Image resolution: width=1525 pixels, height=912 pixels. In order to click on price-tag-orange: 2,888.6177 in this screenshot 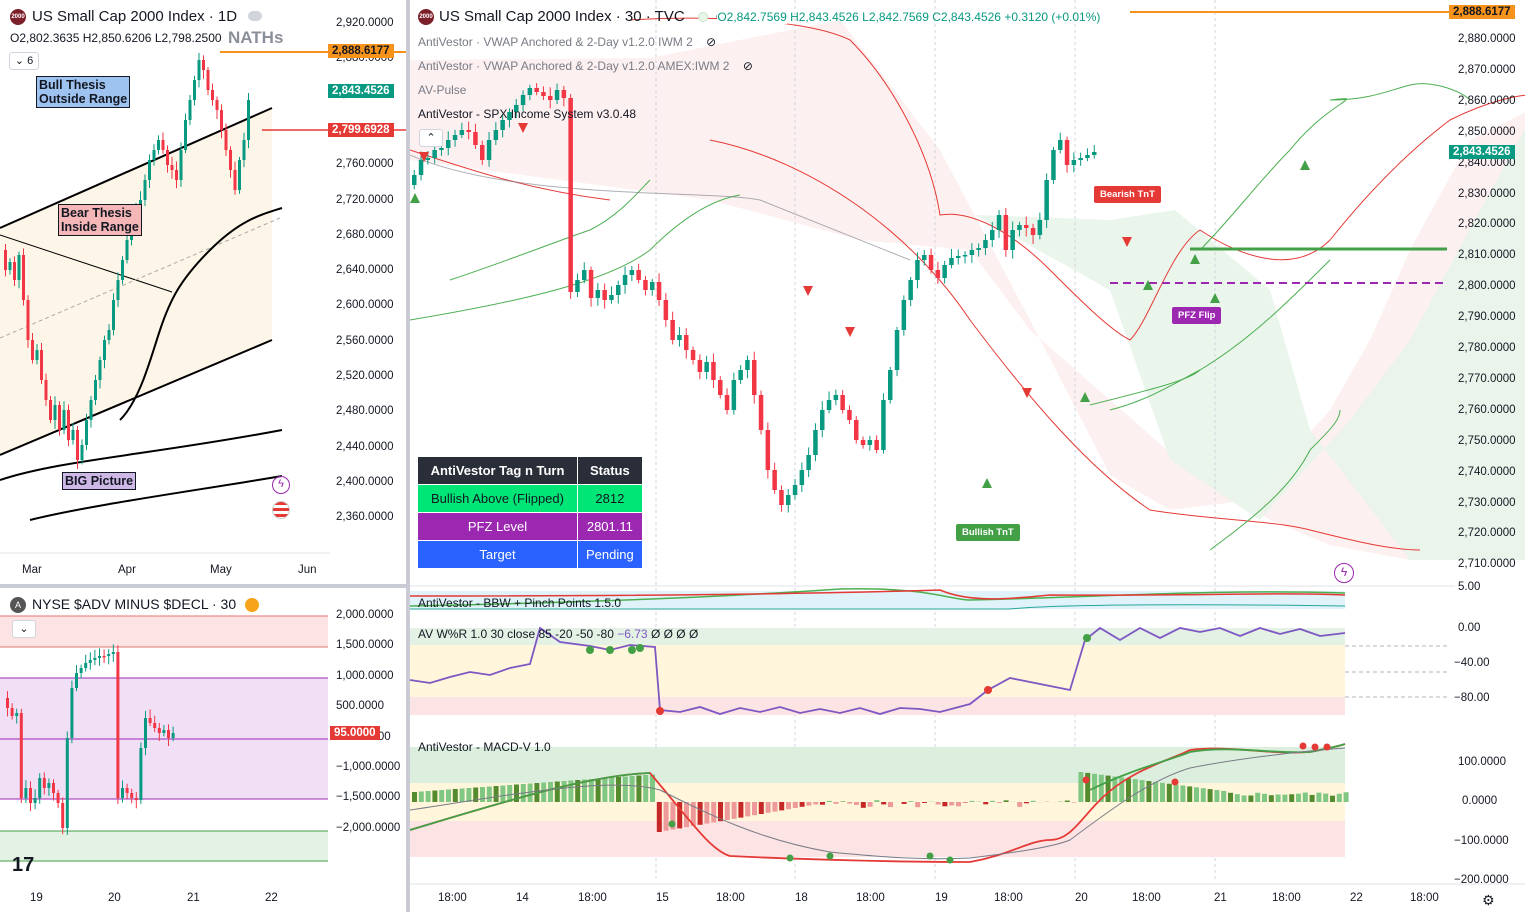, I will do `click(1482, 12)`.